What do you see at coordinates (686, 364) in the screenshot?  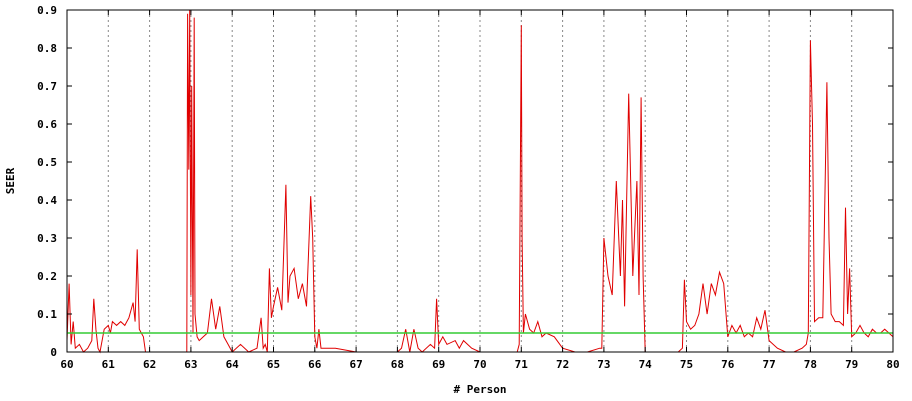 I see `x-tick-label: 75` at bounding box center [686, 364].